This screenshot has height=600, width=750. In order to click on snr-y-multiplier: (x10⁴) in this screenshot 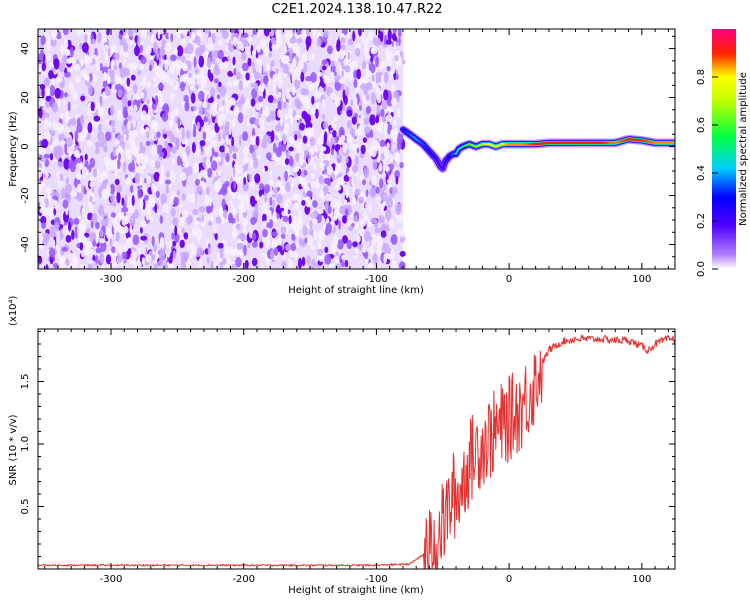, I will do `click(13, 310)`.